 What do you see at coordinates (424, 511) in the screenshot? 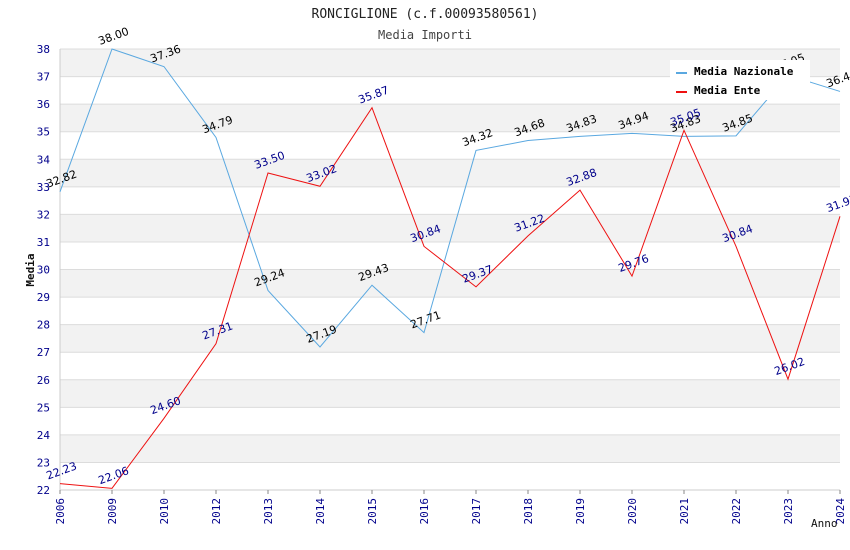
I see `x-tick-label: 2016` at bounding box center [424, 511].